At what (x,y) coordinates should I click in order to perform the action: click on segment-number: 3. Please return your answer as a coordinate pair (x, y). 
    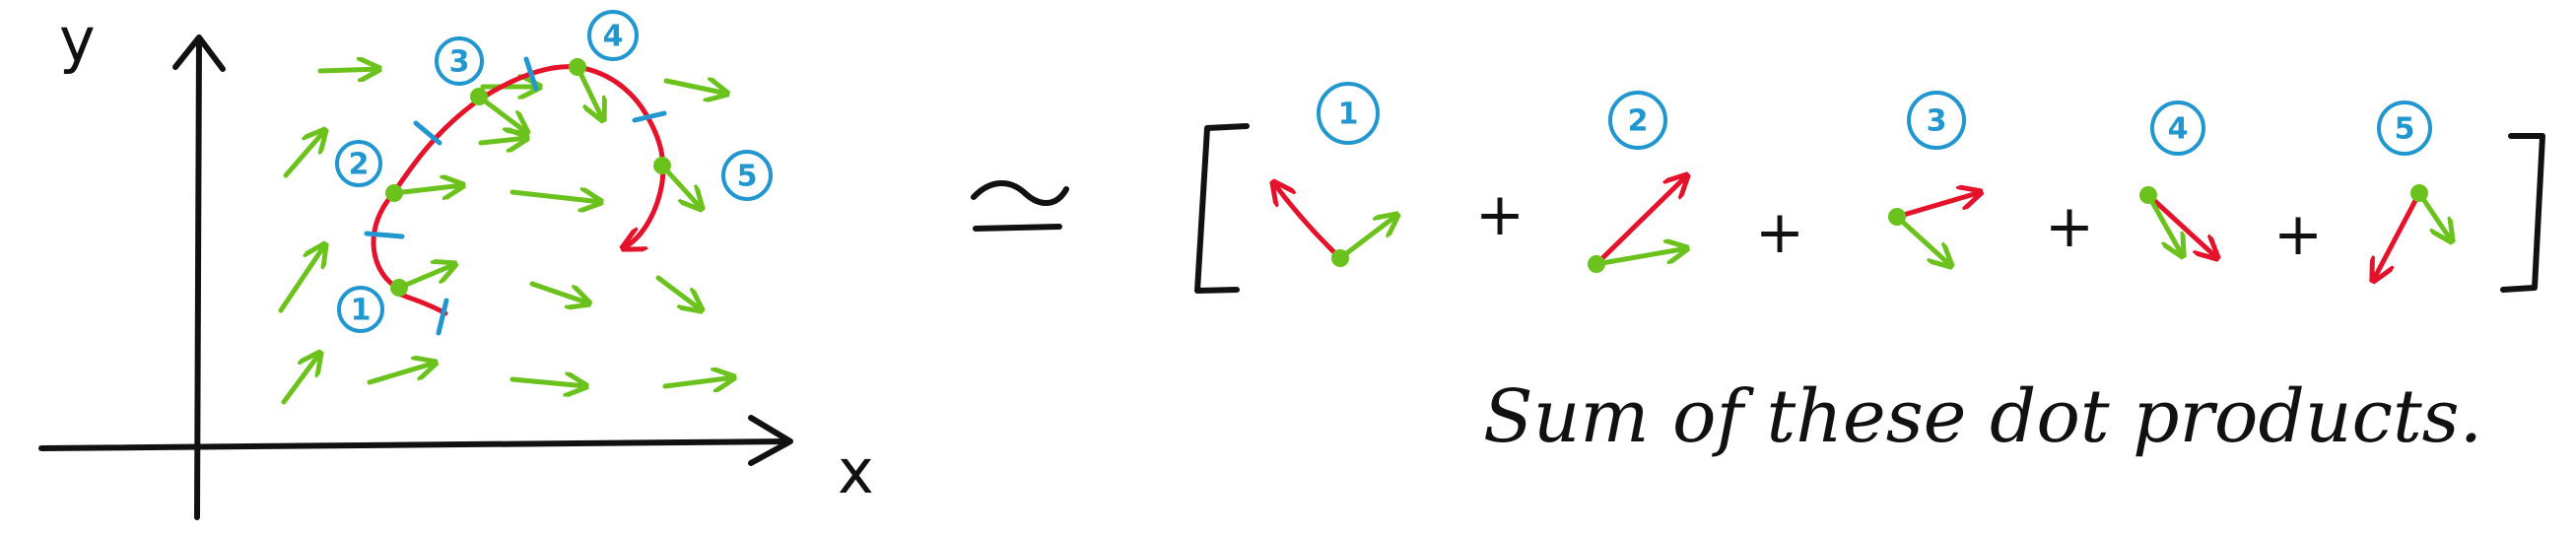
    Looking at the image, I should click on (459, 63).